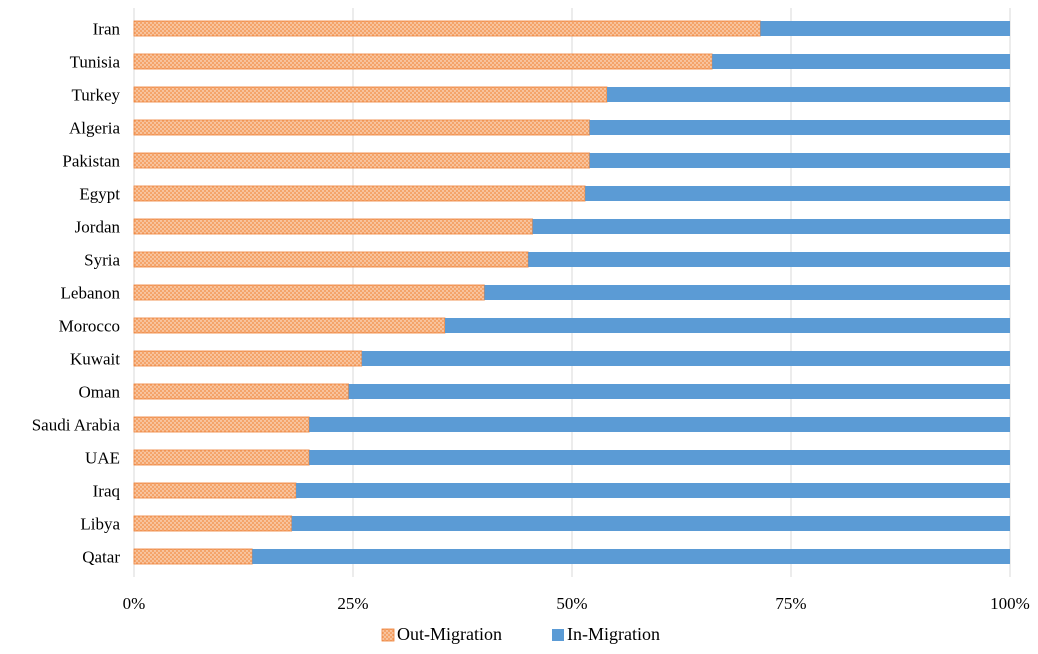 Image resolution: width=1038 pixels, height=654 pixels. Describe the element at coordinates (771, 226) in the screenshot. I see `bar-in-migration-jordan` at that location.